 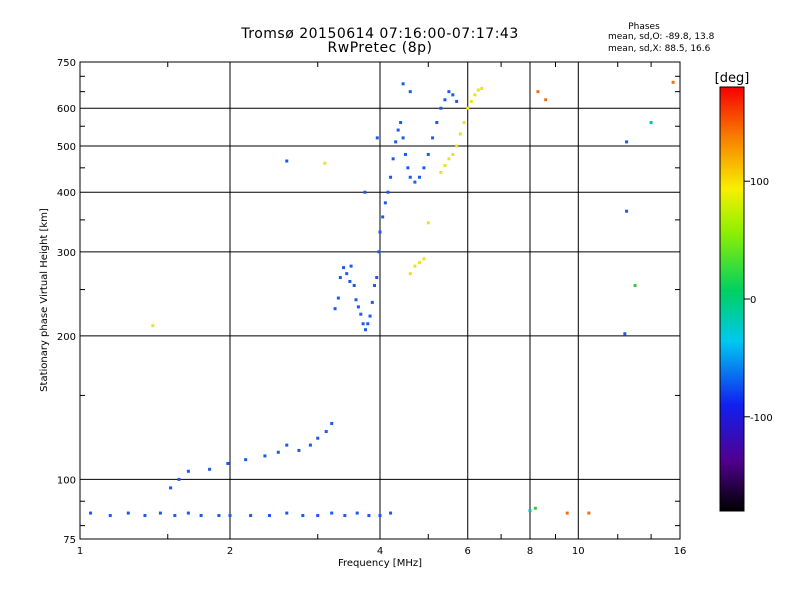 I want to click on phases-x-mode-stats: mean, sd,X: 88.5, 16.6, so click(x=659, y=49).